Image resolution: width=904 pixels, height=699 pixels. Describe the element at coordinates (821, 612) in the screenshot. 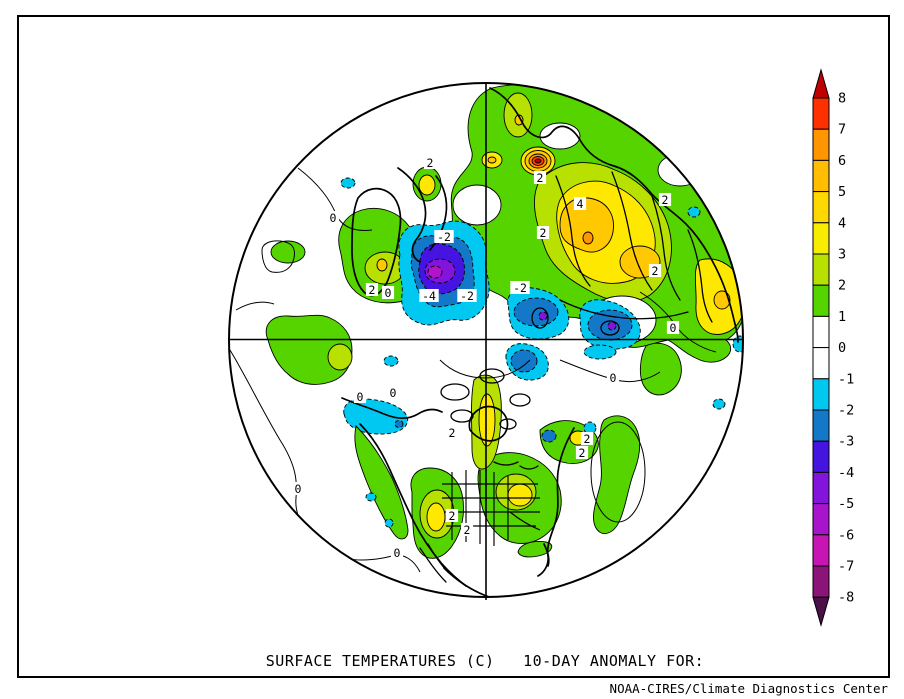

I see `colorbar-down-arrow` at that location.